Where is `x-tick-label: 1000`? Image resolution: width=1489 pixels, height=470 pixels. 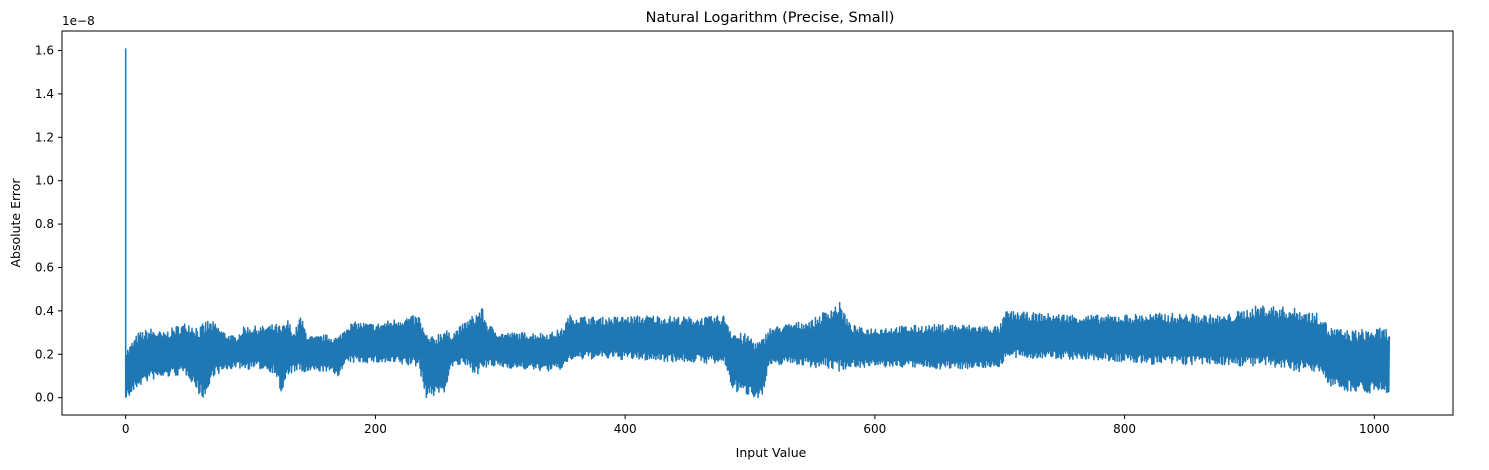
x-tick-label: 1000 is located at coordinates (1374, 429).